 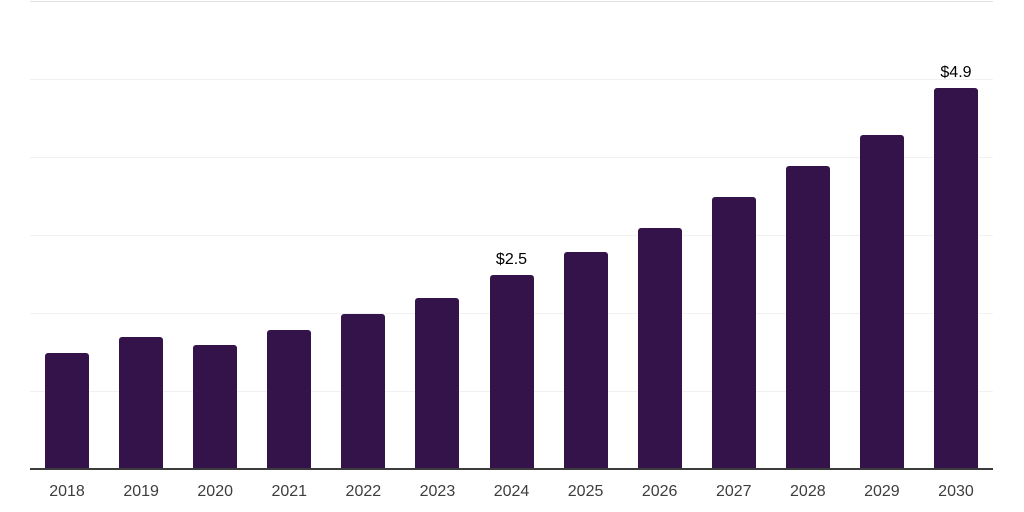 I want to click on bar-2018, so click(x=67, y=411).